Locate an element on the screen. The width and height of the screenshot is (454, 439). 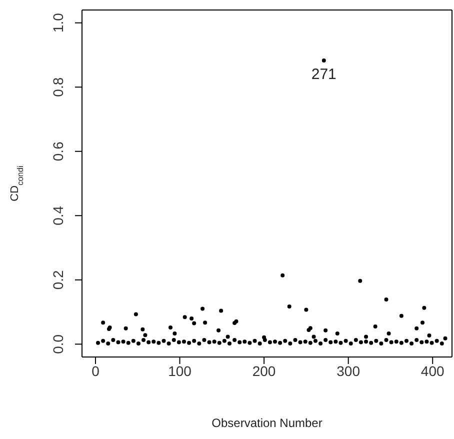
y-tick-label: 0.8 is located at coordinates (58, 87).